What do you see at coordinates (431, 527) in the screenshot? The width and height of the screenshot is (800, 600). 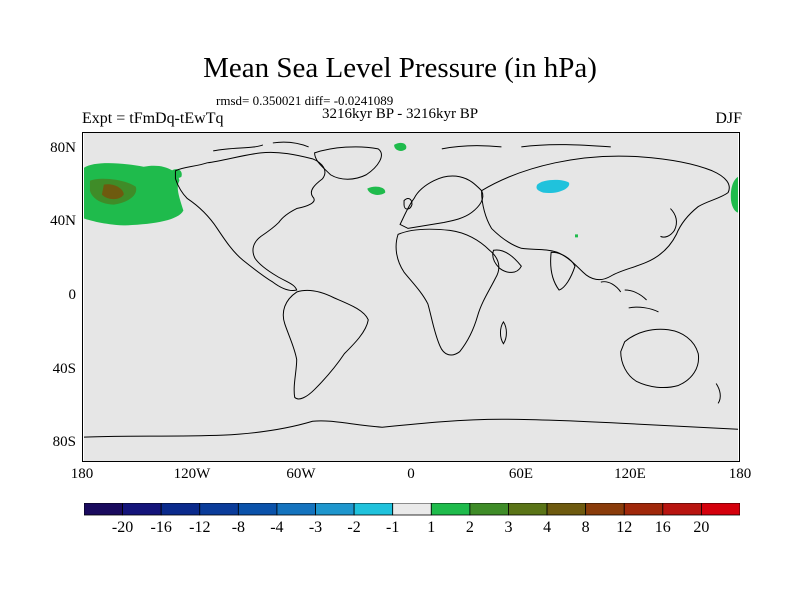 I see `colorbar-tick-label: 1` at bounding box center [431, 527].